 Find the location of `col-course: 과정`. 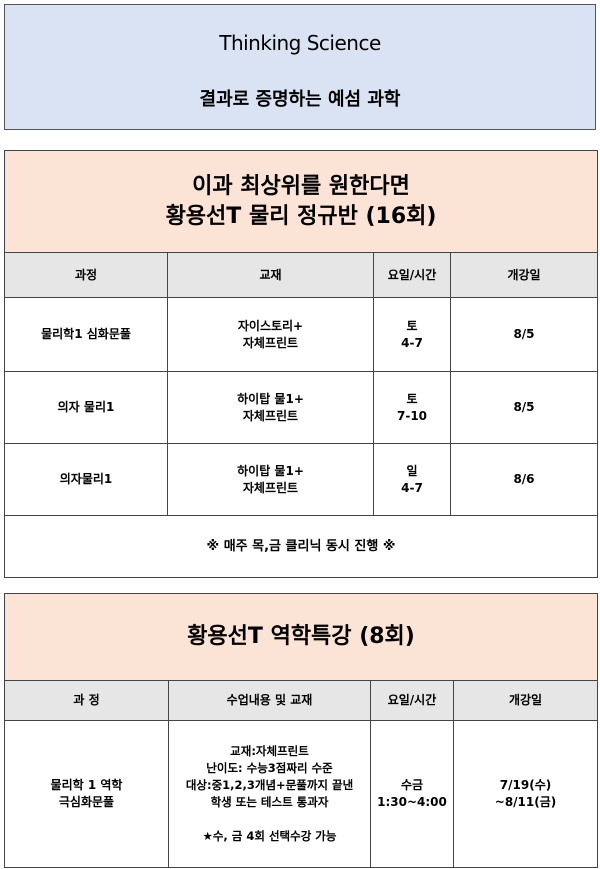

col-course: 과정 is located at coordinates (86, 275).